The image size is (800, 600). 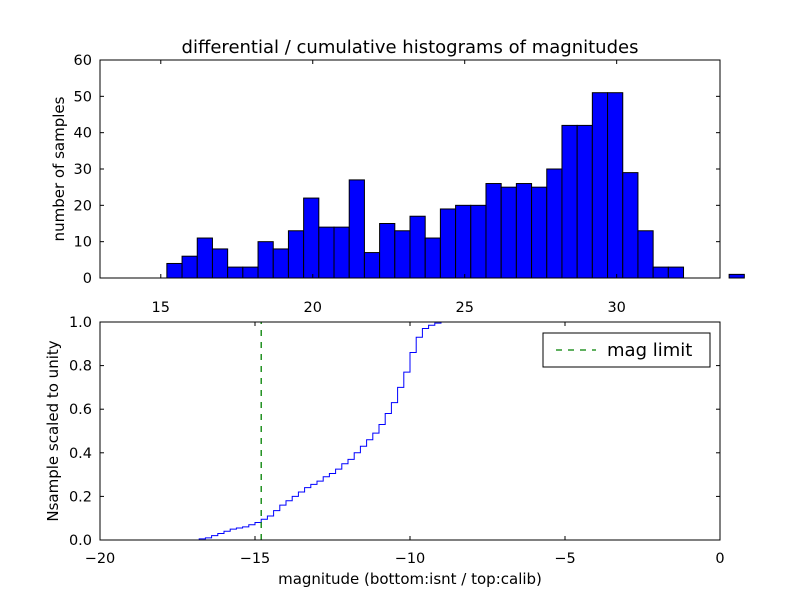 What do you see at coordinates (83, 97) in the screenshot?
I see `top-y-tick-label: 50` at bounding box center [83, 97].